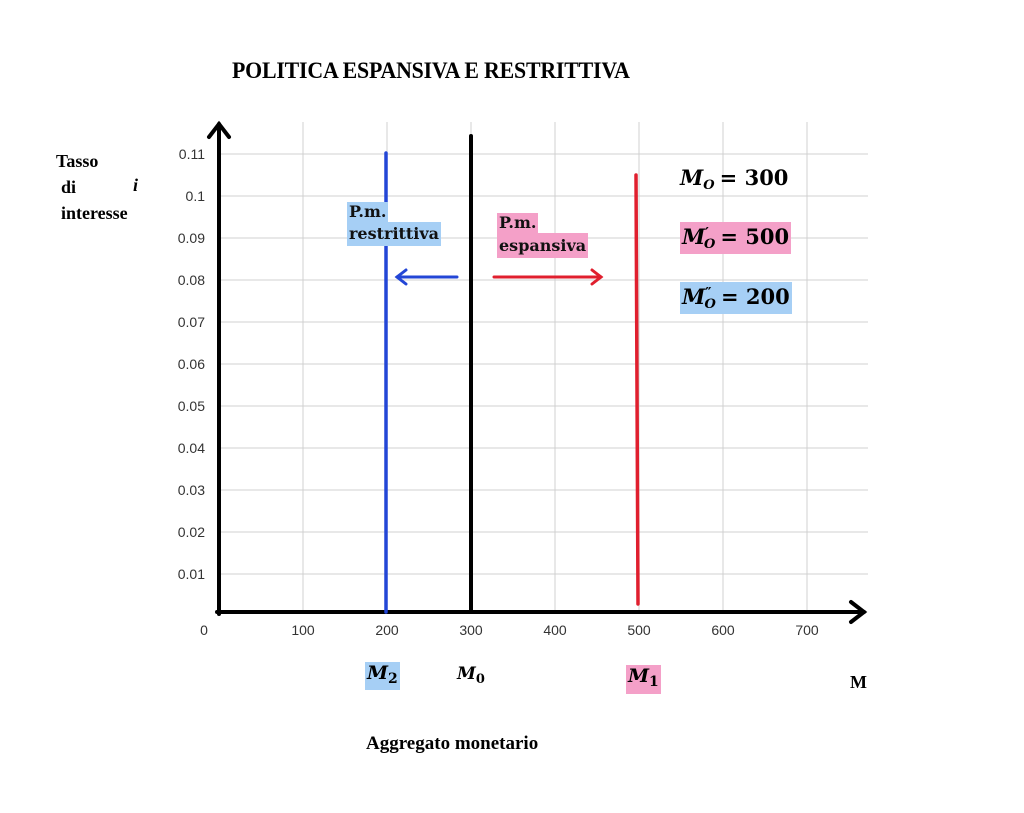 This screenshot has width=1024, height=813. Describe the element at coordinates (387, 630) in the screenshot. I see `x-tick: 200` at that location.